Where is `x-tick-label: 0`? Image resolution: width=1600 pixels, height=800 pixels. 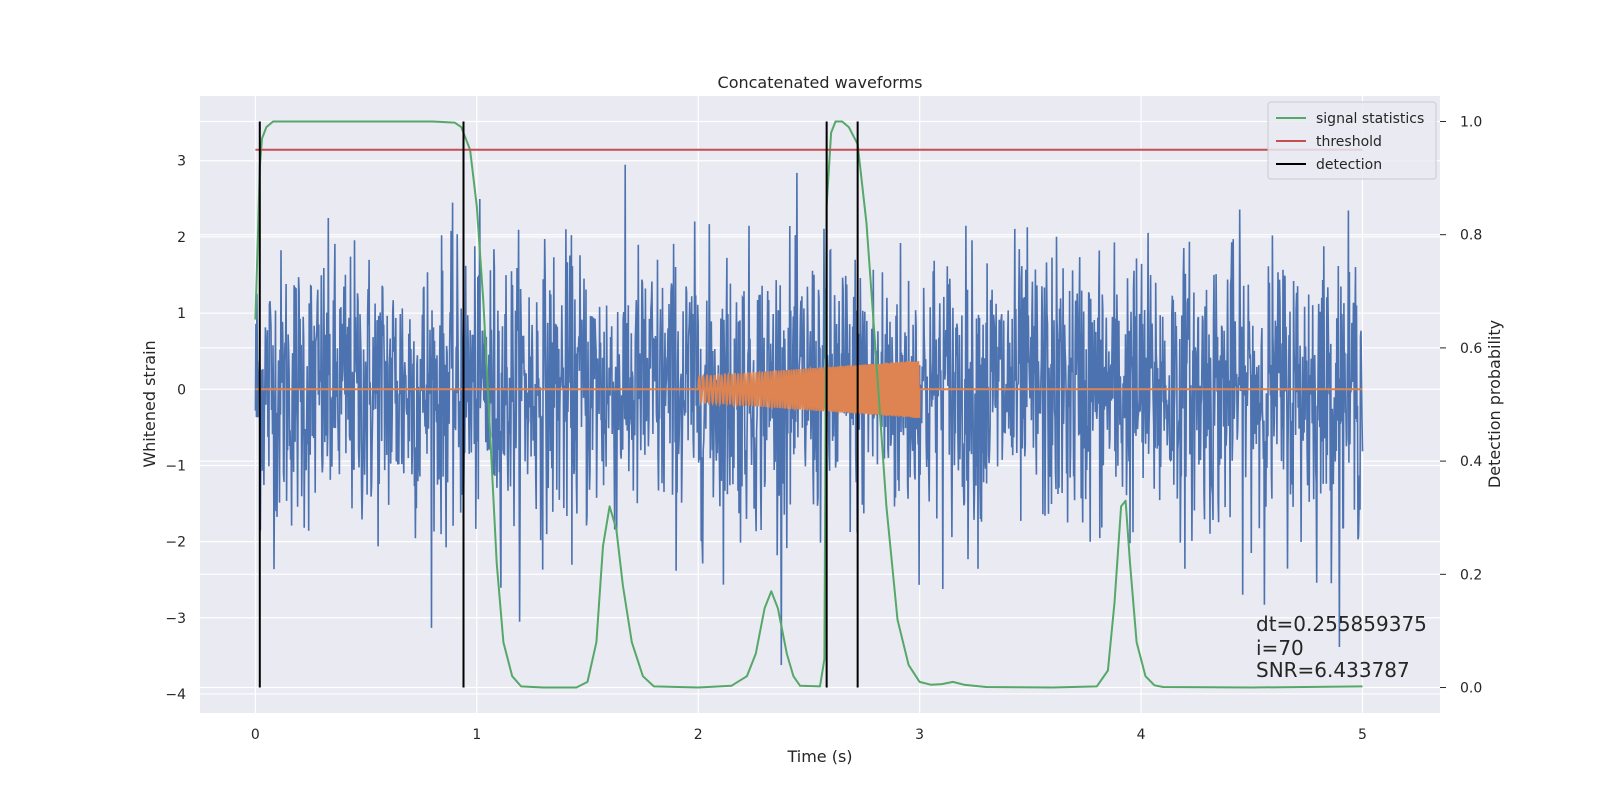 x-tick-label: 0 is located at coordinates (255, 735).